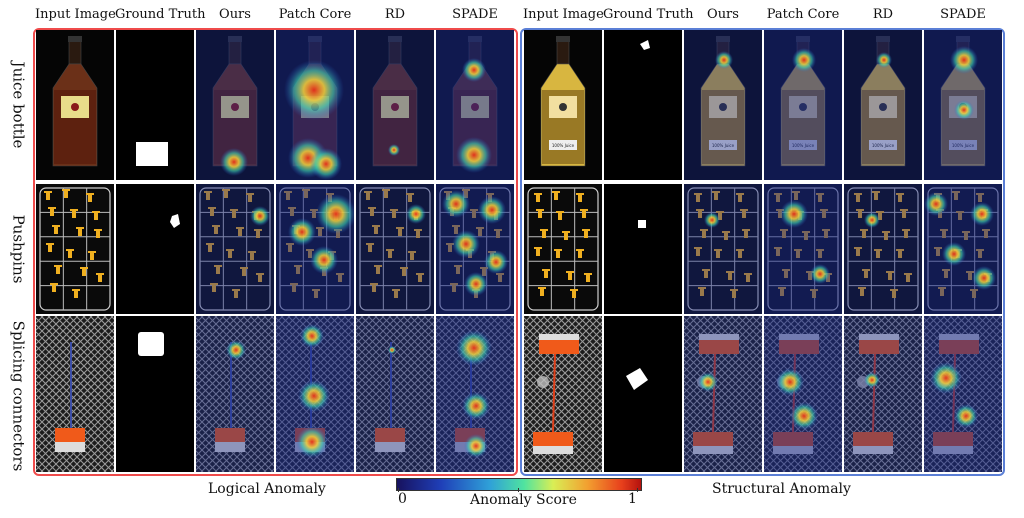 This screenshot has width=1024, height=518. Describe the element at coordinates (519, 484) in the screenshot. I see `anomaly-score-colorbar` at that location.